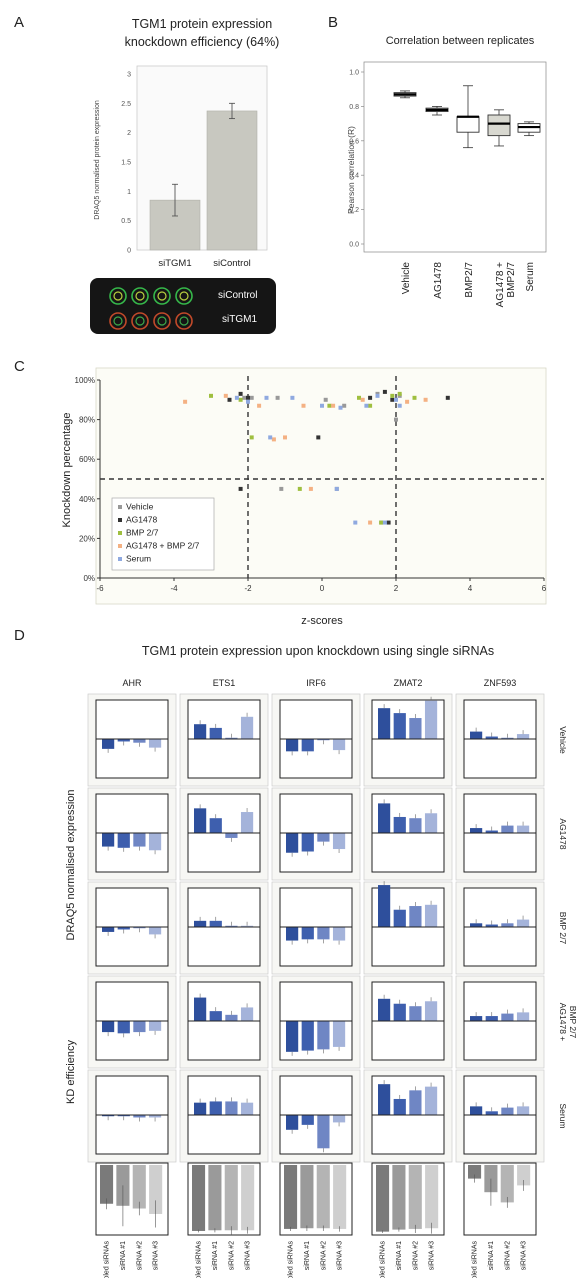 The width and height of the screenshot is (584, 1278). I want to click on chart-b-box, so click(499, 125).